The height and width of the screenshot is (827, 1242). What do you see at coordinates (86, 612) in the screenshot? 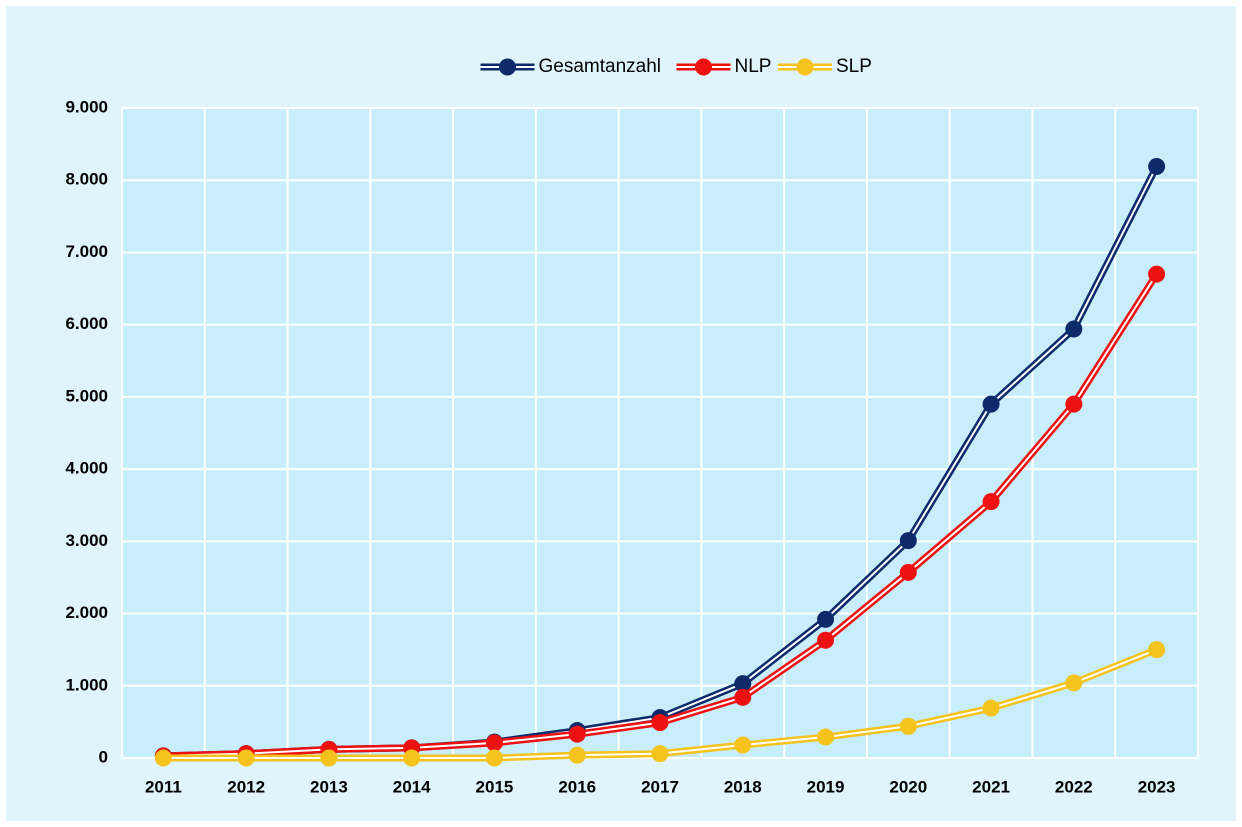
I see `y-tick-label: 2.000` at bounding box center [86, 612].